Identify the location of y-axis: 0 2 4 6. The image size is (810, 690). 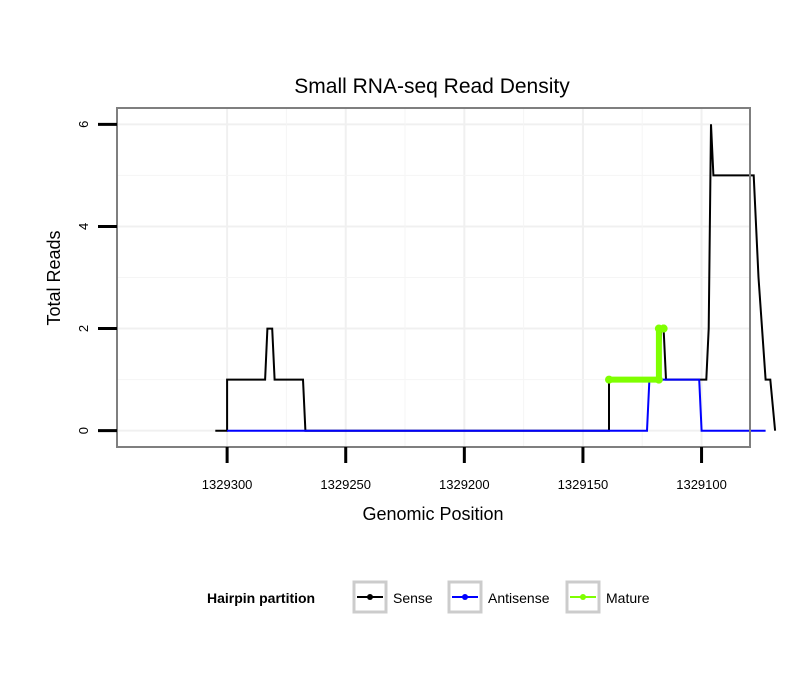
(96, 277).